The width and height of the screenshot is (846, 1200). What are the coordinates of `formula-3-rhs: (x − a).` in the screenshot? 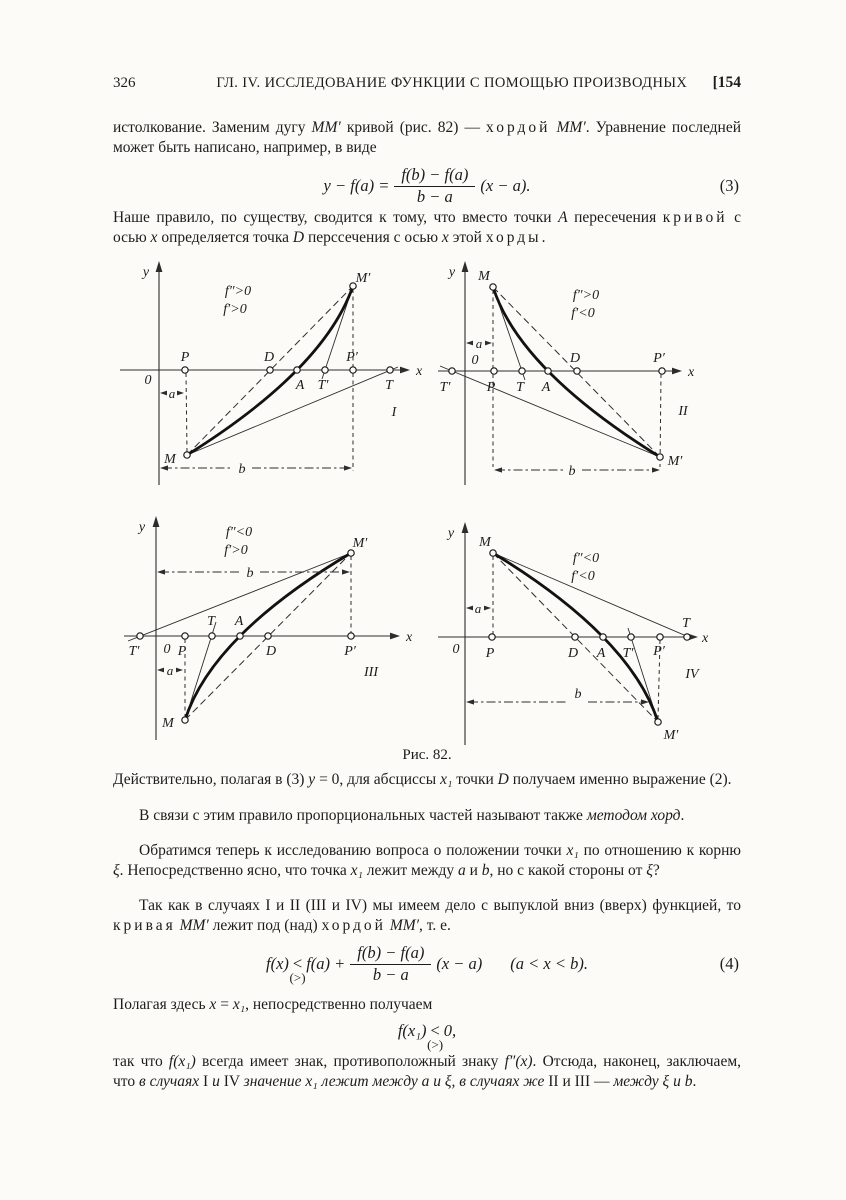 It's located at (505, 185).